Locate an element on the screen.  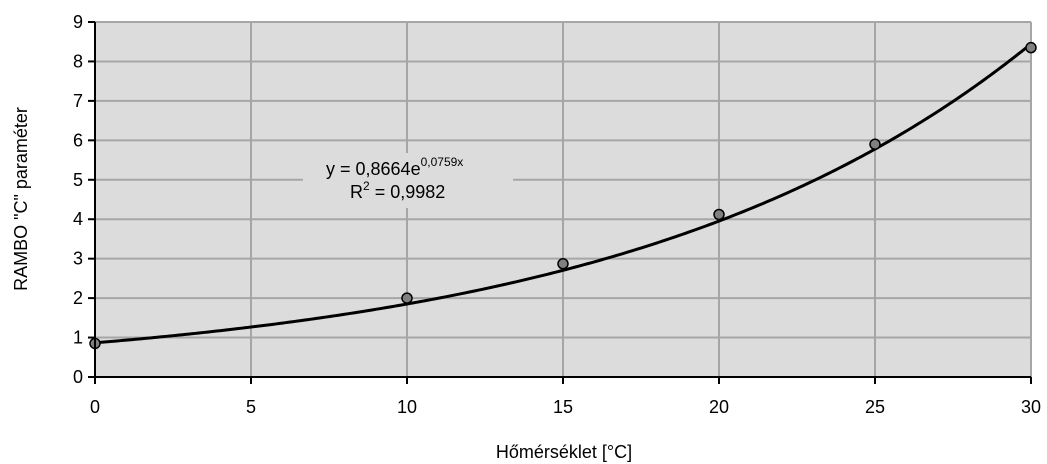
y-tick-label: 7 is located at coordinates (78, 101).